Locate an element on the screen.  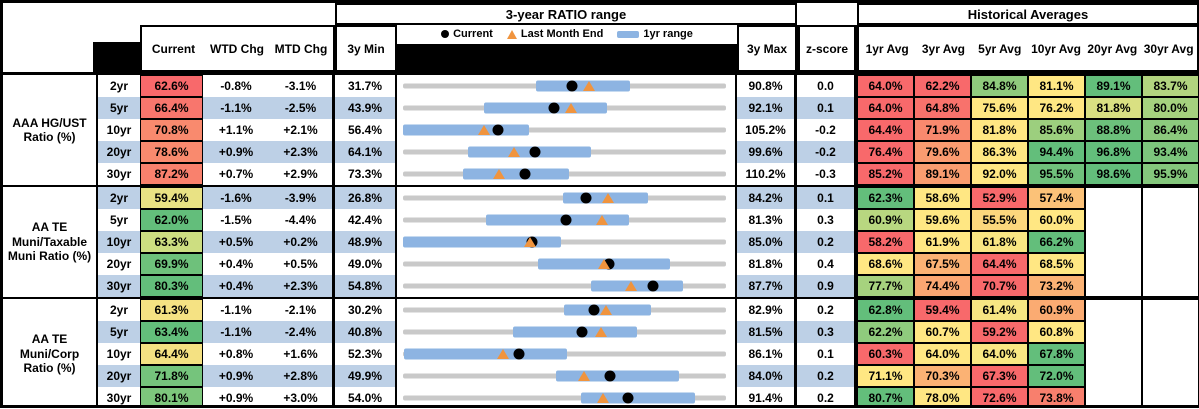
avg-cell-10yr: 60.8% is located at coordinates (1056, 332).